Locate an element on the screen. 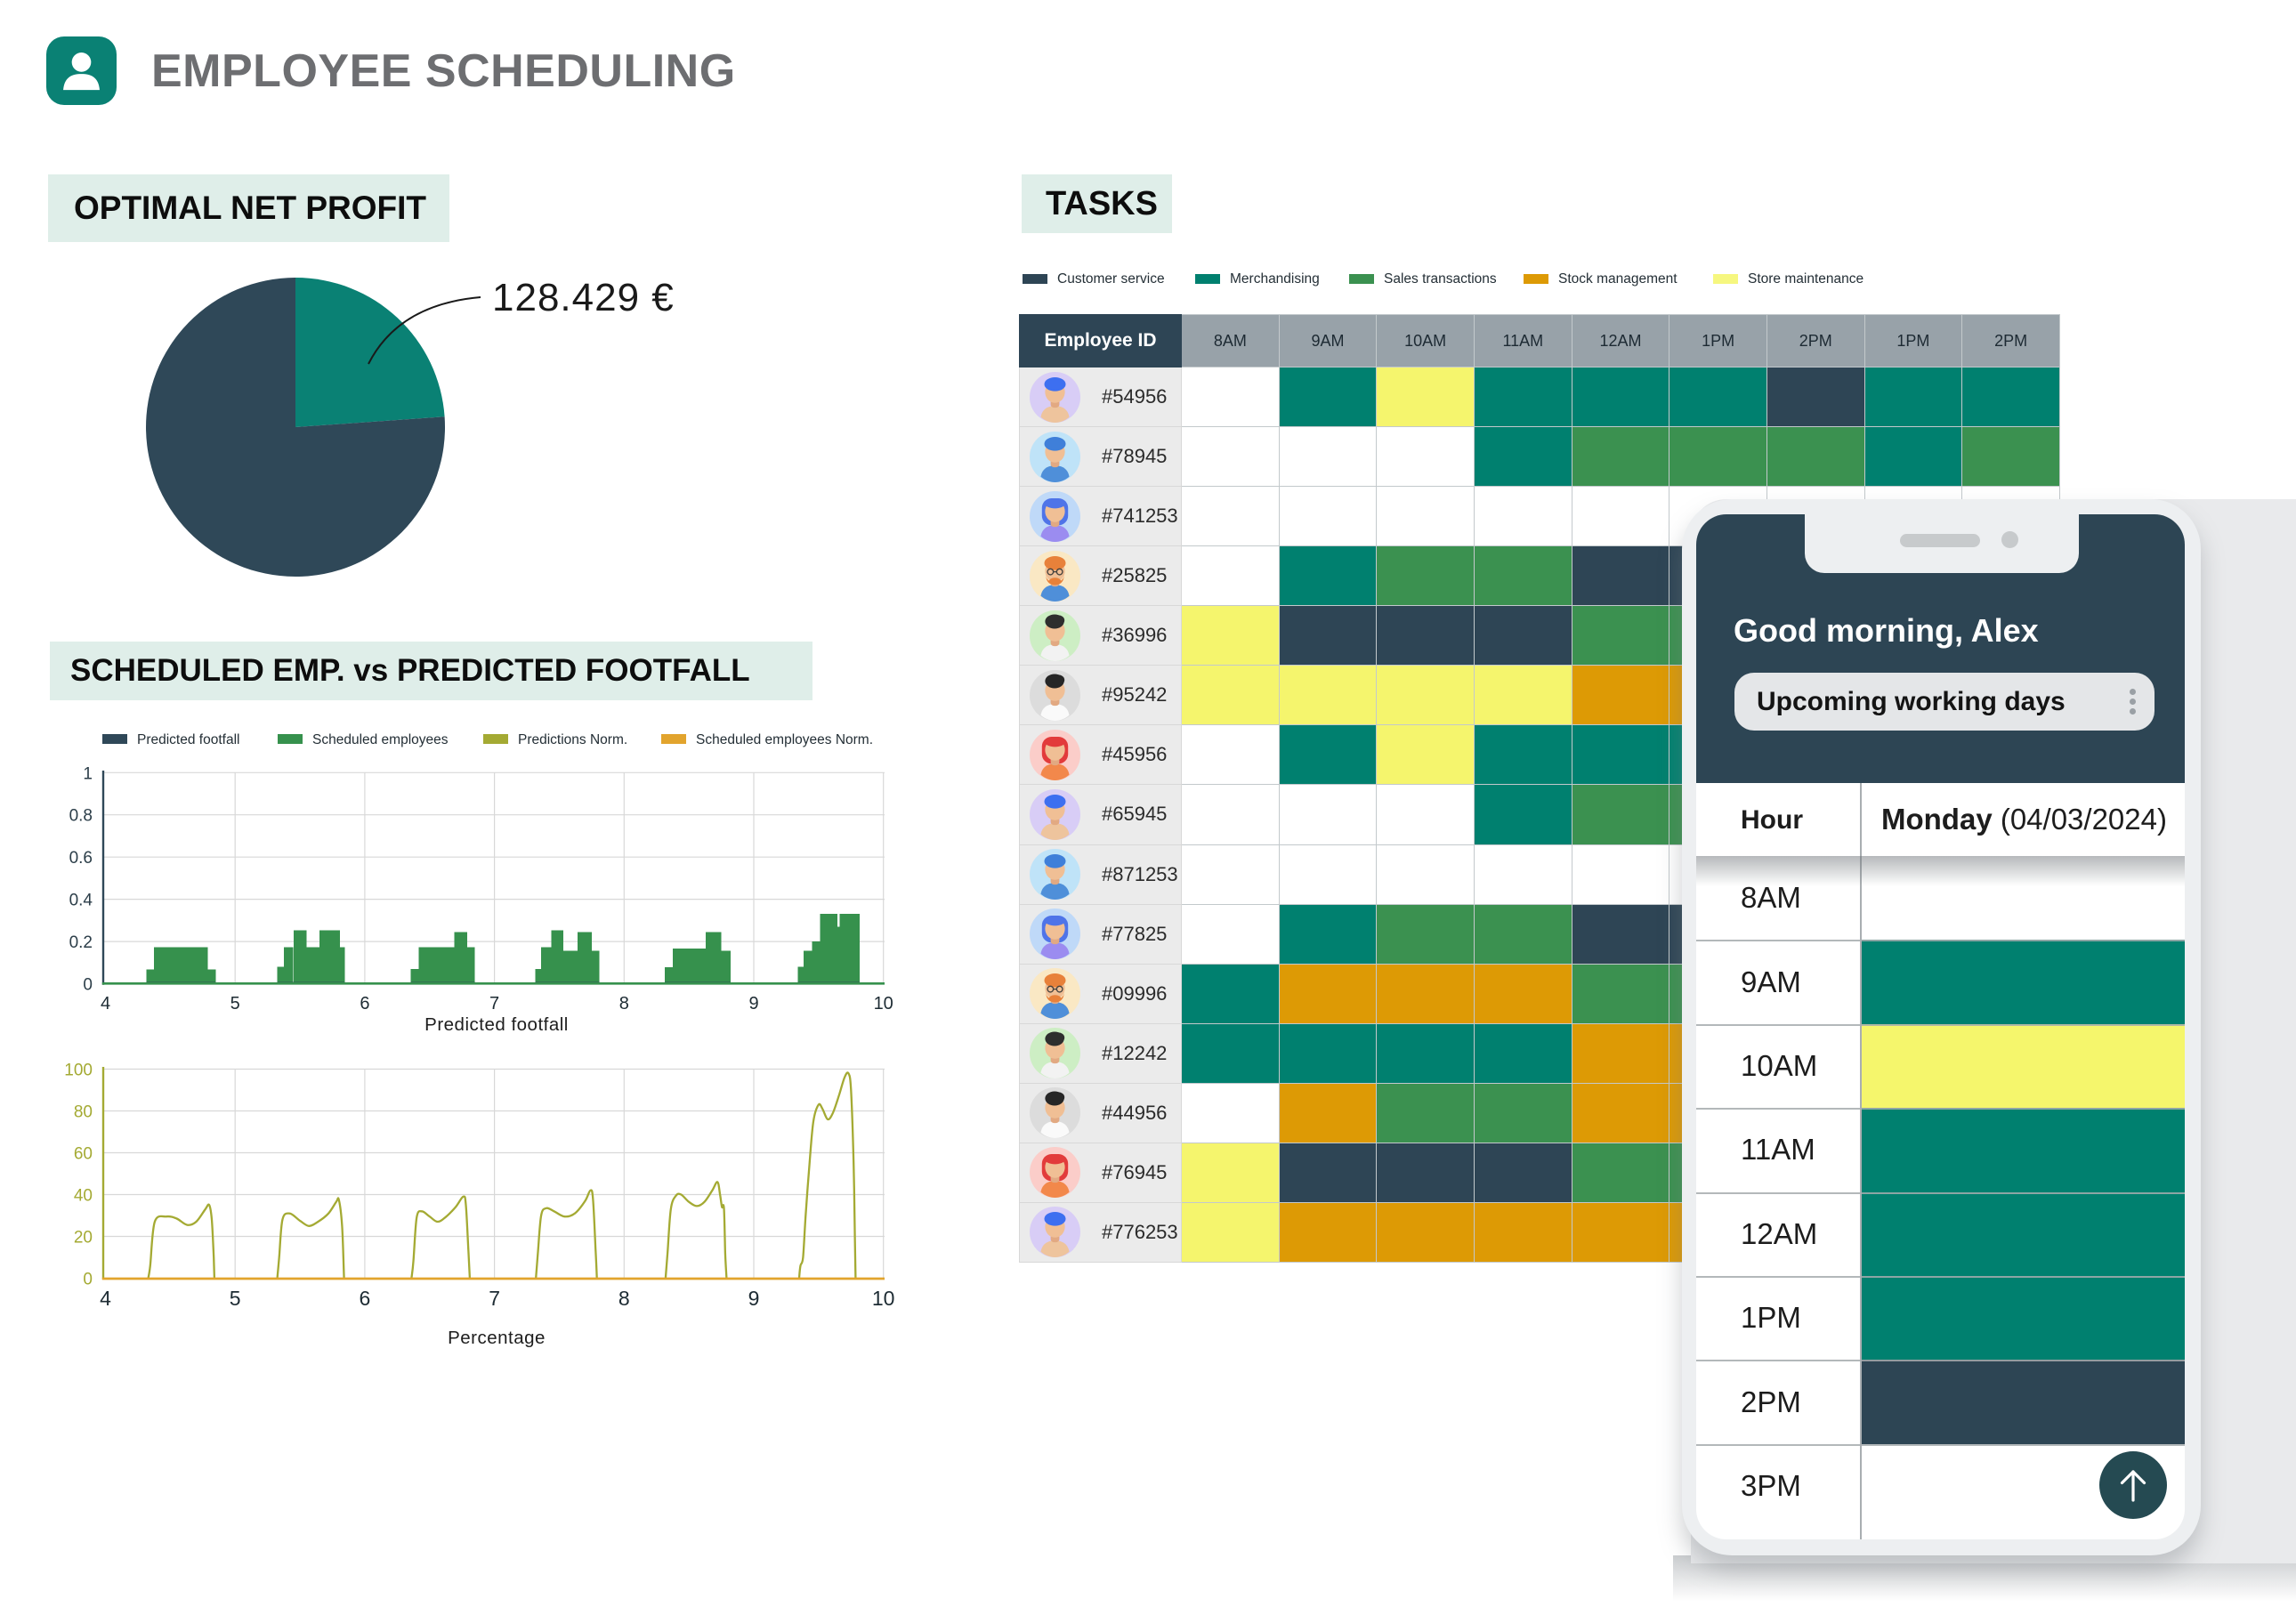  svg-text: 0.4 is located at coordinates (81, 901).